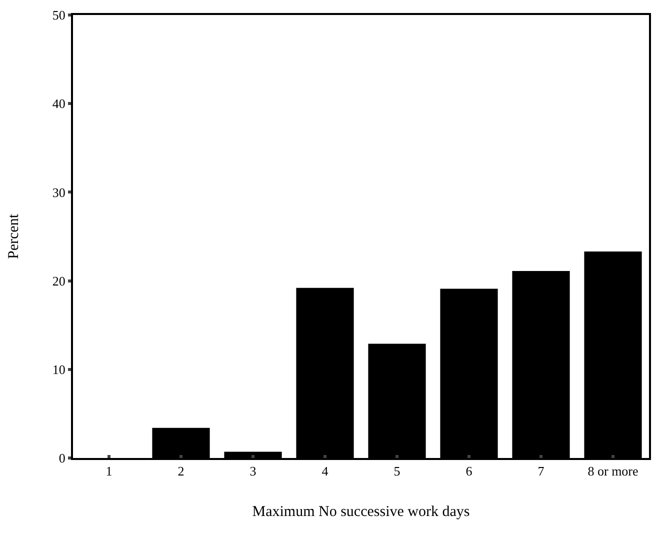 This screenshot has width=652, height=540. Describe the element at coordinates (613, 471) in the screenshot. I see `x-tick-label: 8 or more` at that location.